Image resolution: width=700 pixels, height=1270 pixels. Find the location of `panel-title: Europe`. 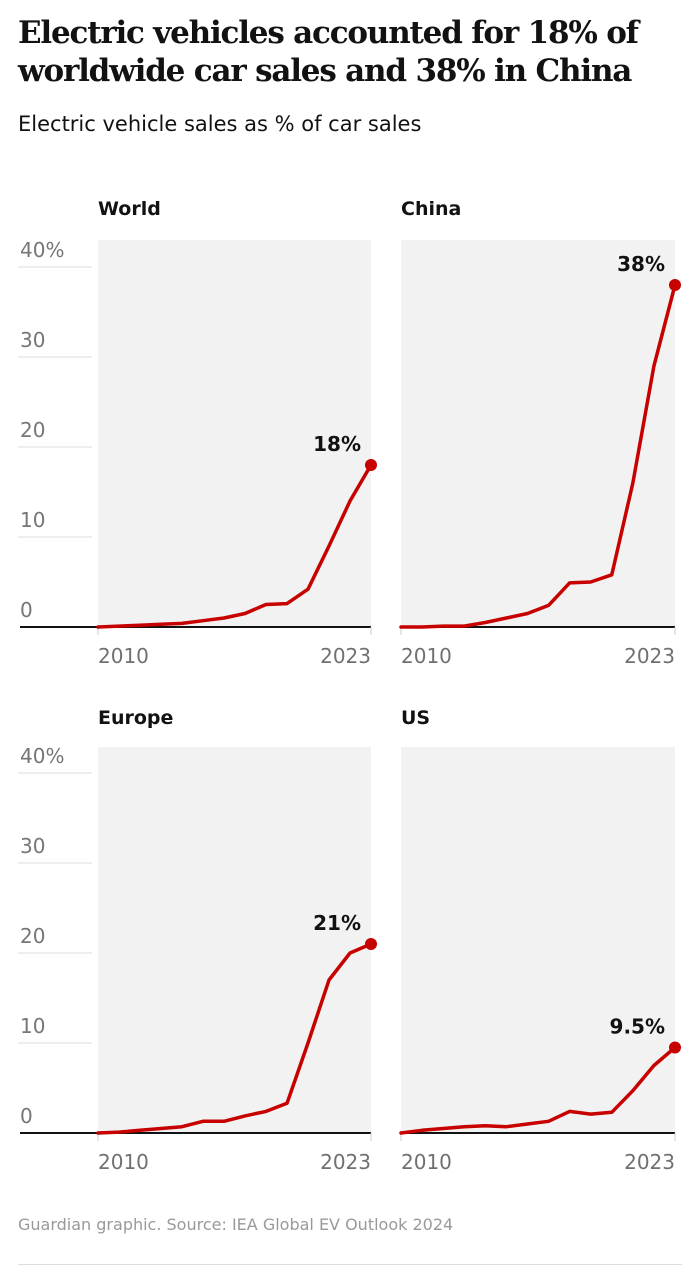

panel-title: Europe is located at coordinates (135, 718).